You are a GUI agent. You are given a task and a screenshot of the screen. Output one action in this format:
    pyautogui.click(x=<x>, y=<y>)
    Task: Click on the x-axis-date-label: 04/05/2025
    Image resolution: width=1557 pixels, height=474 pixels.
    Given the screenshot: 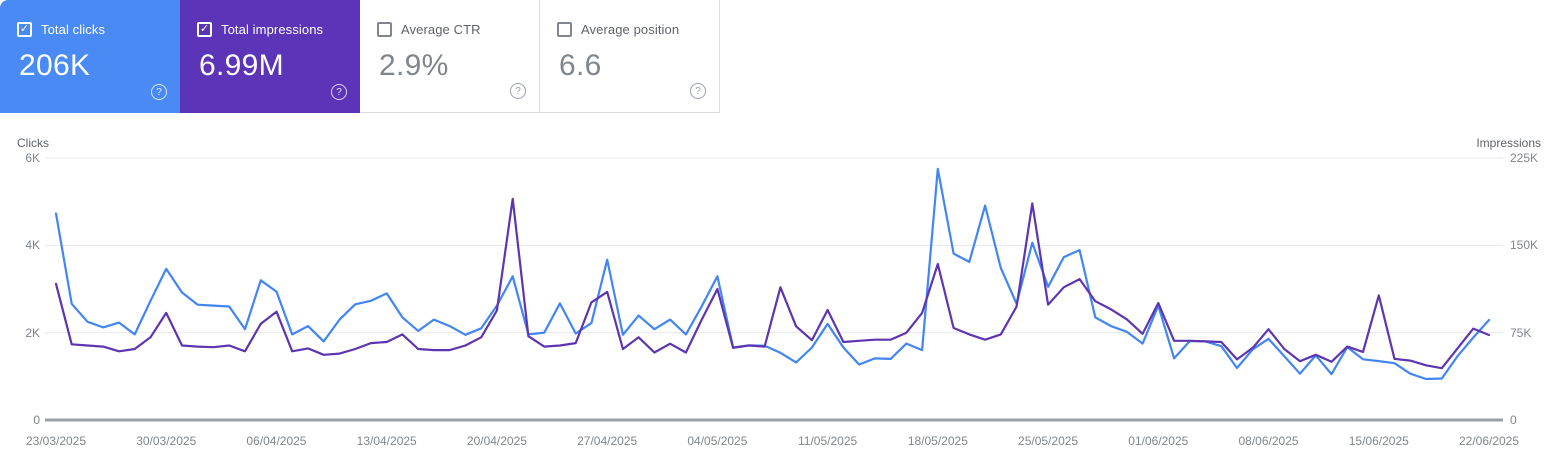 What is the action you would take?
    pyautogui.click(x=717, y=441)
    